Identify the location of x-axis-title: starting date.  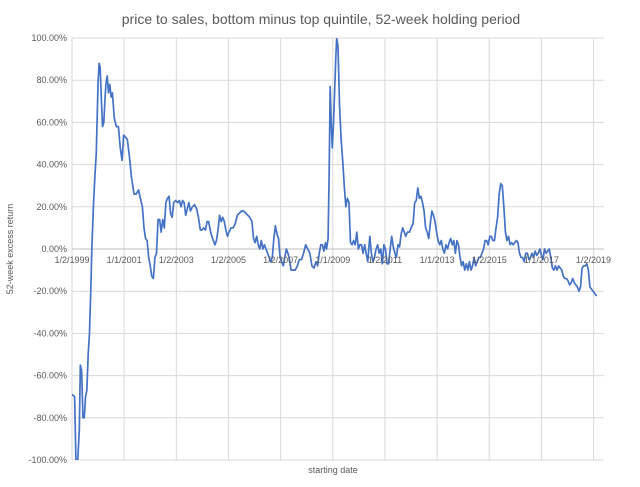
(333, 470).